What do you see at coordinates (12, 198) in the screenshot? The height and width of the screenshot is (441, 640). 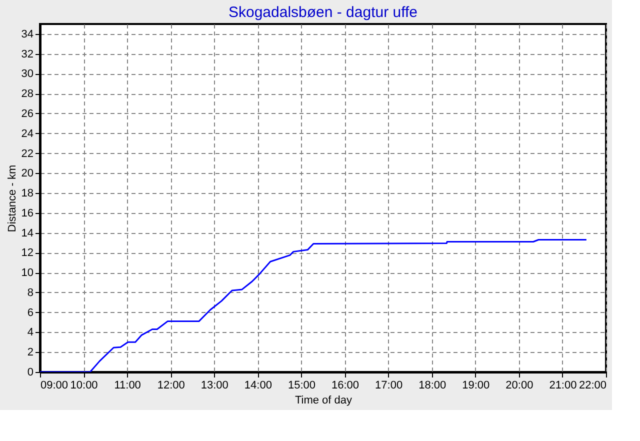 I see `y-axis-title: Distance - km` at bounding box center [12, 198].